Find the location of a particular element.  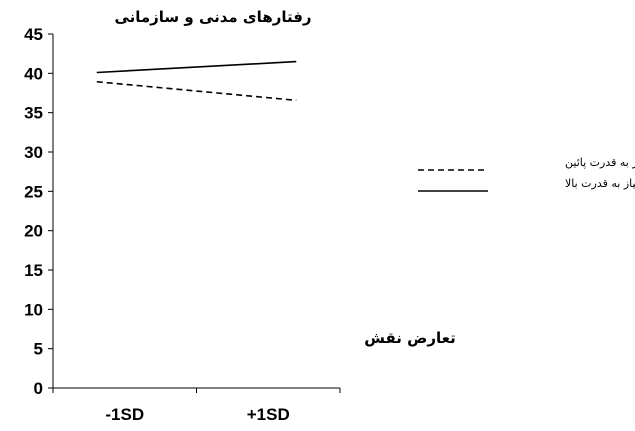

y-tick-label: 30 is located at coordinates (33, 152).